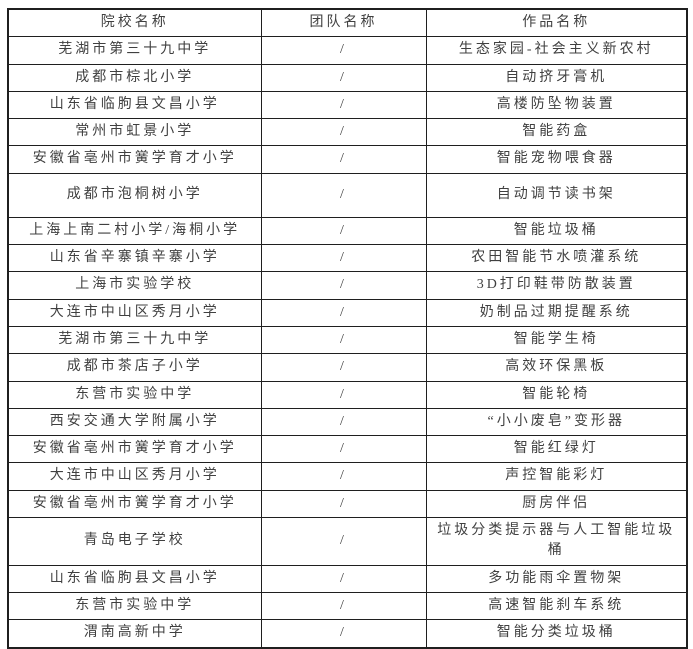 The image size is (693, 649). What do you see at coordinates (134, 285) in the screenshot?
I see `school-cell: 上海市实验学校` at bounding box center [134, 285].